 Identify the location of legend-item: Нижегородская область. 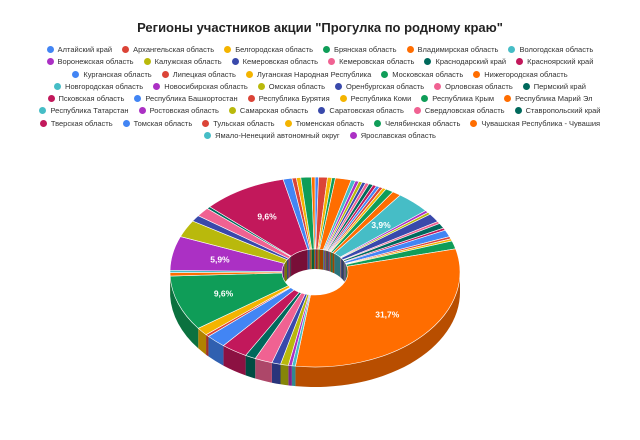
(520, 75).